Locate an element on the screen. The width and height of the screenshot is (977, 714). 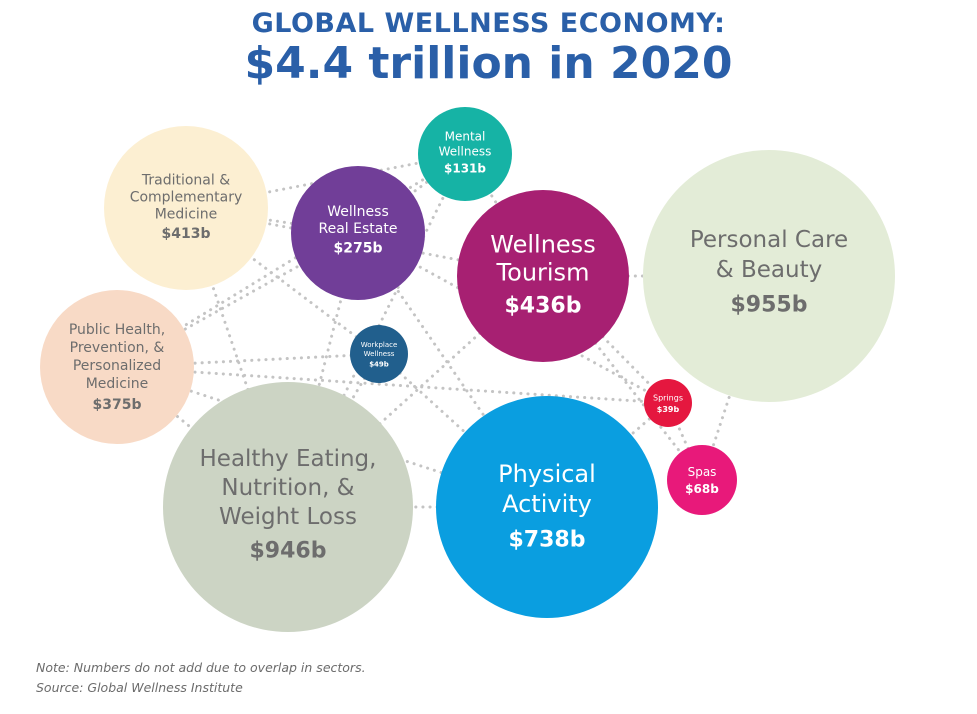
bubble-label: Weight Loss is located at coordinates (288, 517).